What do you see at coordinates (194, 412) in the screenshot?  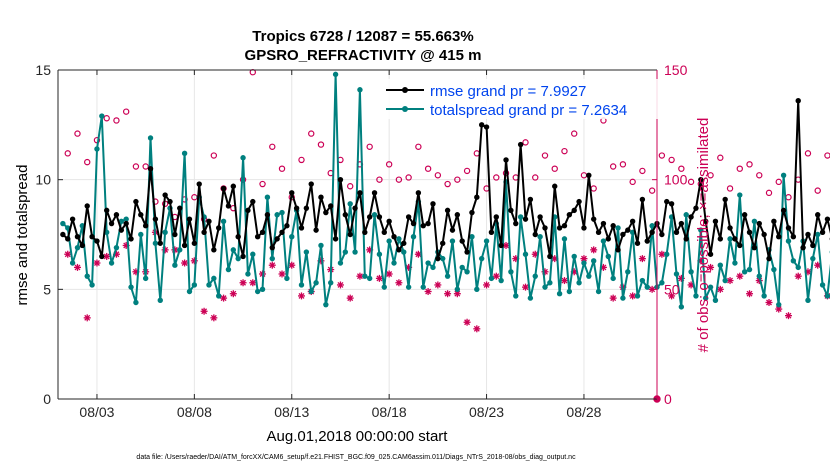 I see `x-tick-label: 08/08` at bounding box center [194, 412].